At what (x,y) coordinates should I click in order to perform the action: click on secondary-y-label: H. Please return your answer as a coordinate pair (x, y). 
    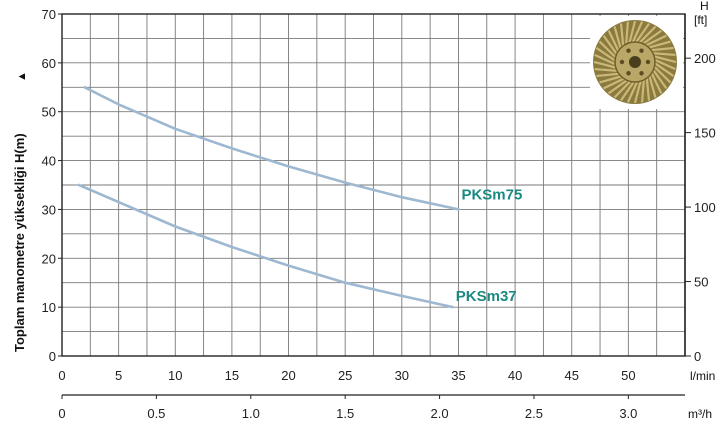
    Looking at the image, I should click on (704, 6).